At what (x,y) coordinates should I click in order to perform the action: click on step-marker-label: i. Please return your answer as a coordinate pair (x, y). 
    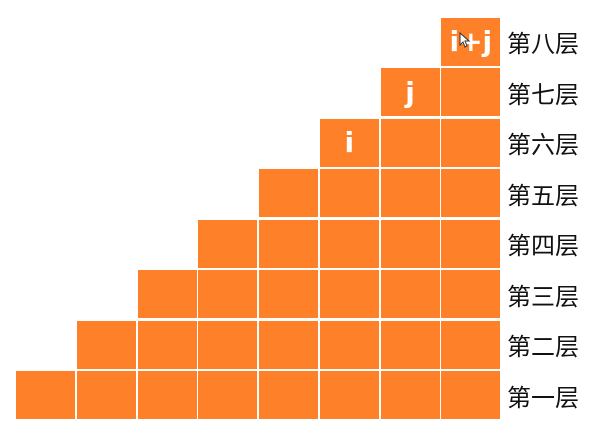
    Looking at the image, I should click on (349, 142).